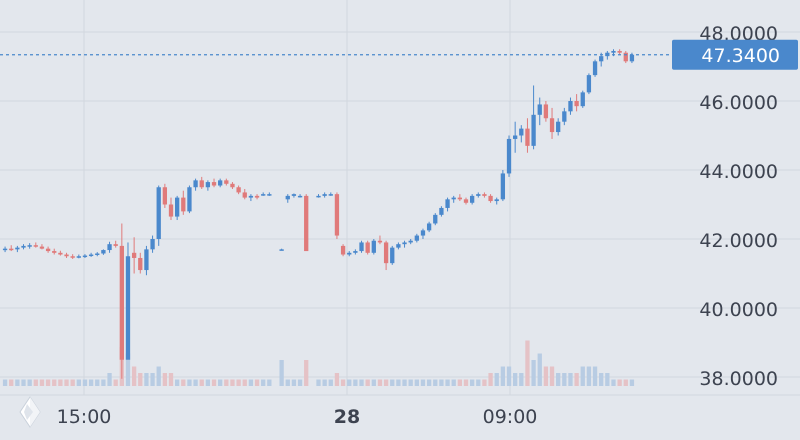 This screenshot has width=800, height=440. What do you see at coordinates (510, 417) in the screenshot?
I see `x-tick-label: 09:00` at bounding box center [510, 417].